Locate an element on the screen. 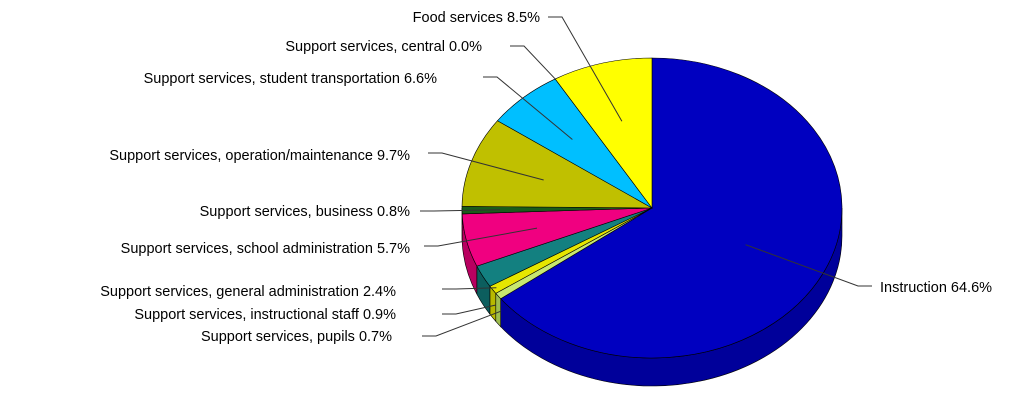 The width and height of the screenshot is (1024, 393). slice-label-8: Support services, central 0.0% is located at coordinates (383, 47).